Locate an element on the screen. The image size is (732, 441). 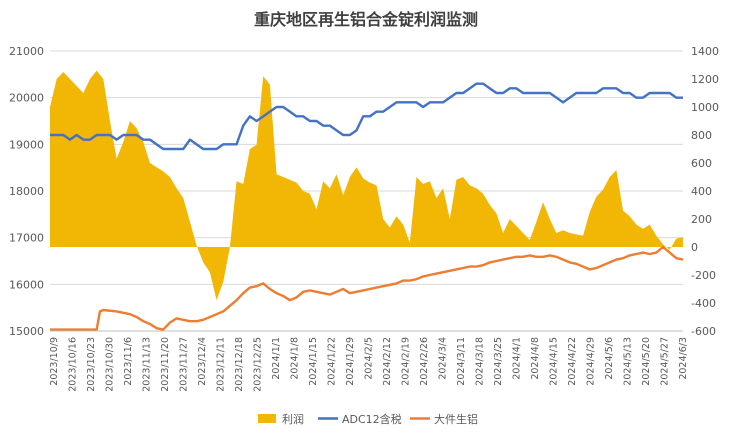
x-axis-tick-label: 2023/12/11 is located at coordinates (221, 364).